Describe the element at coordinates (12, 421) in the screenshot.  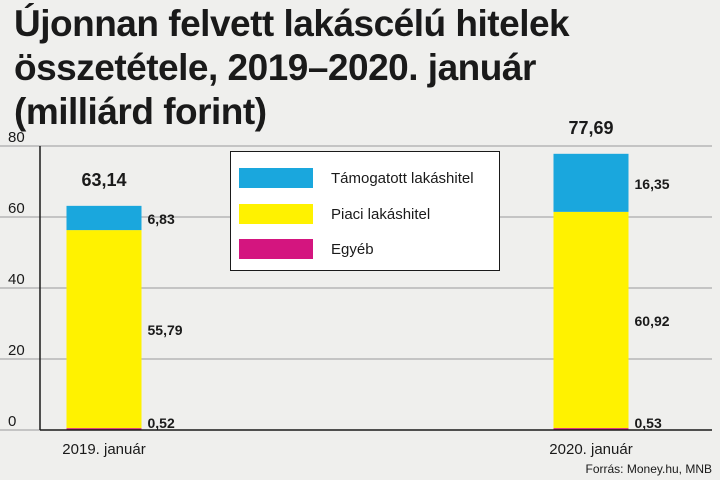
I see `y-tick-label: 0` at that location.